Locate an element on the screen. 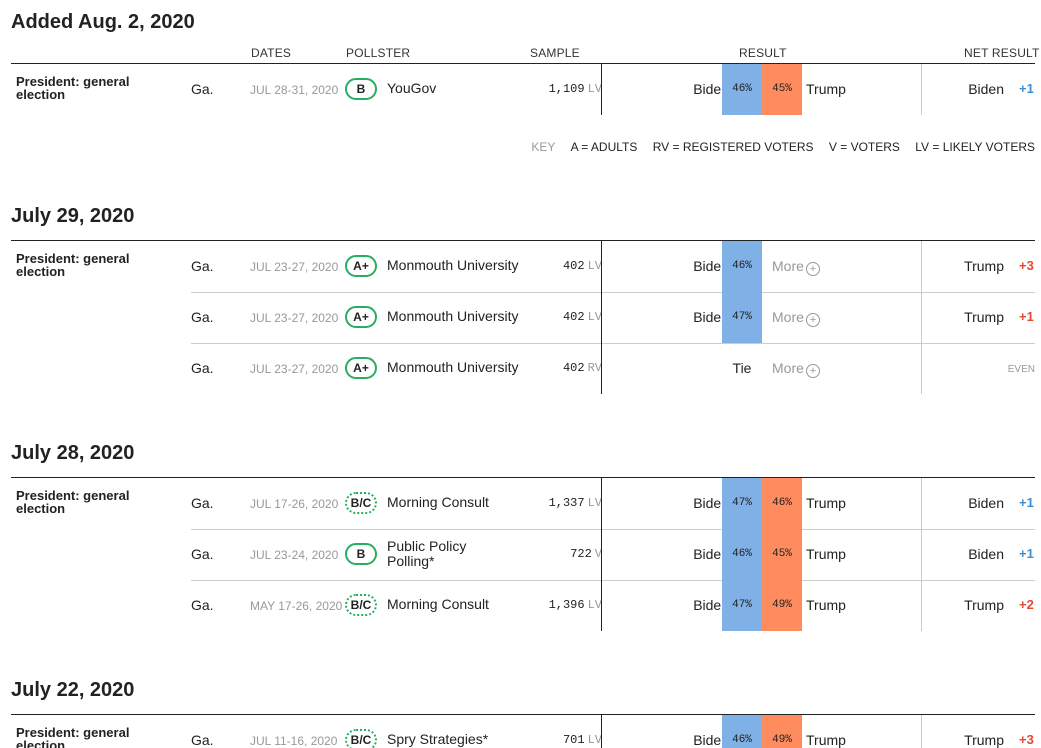  sample-type: V is located at coordinates (598, 554).